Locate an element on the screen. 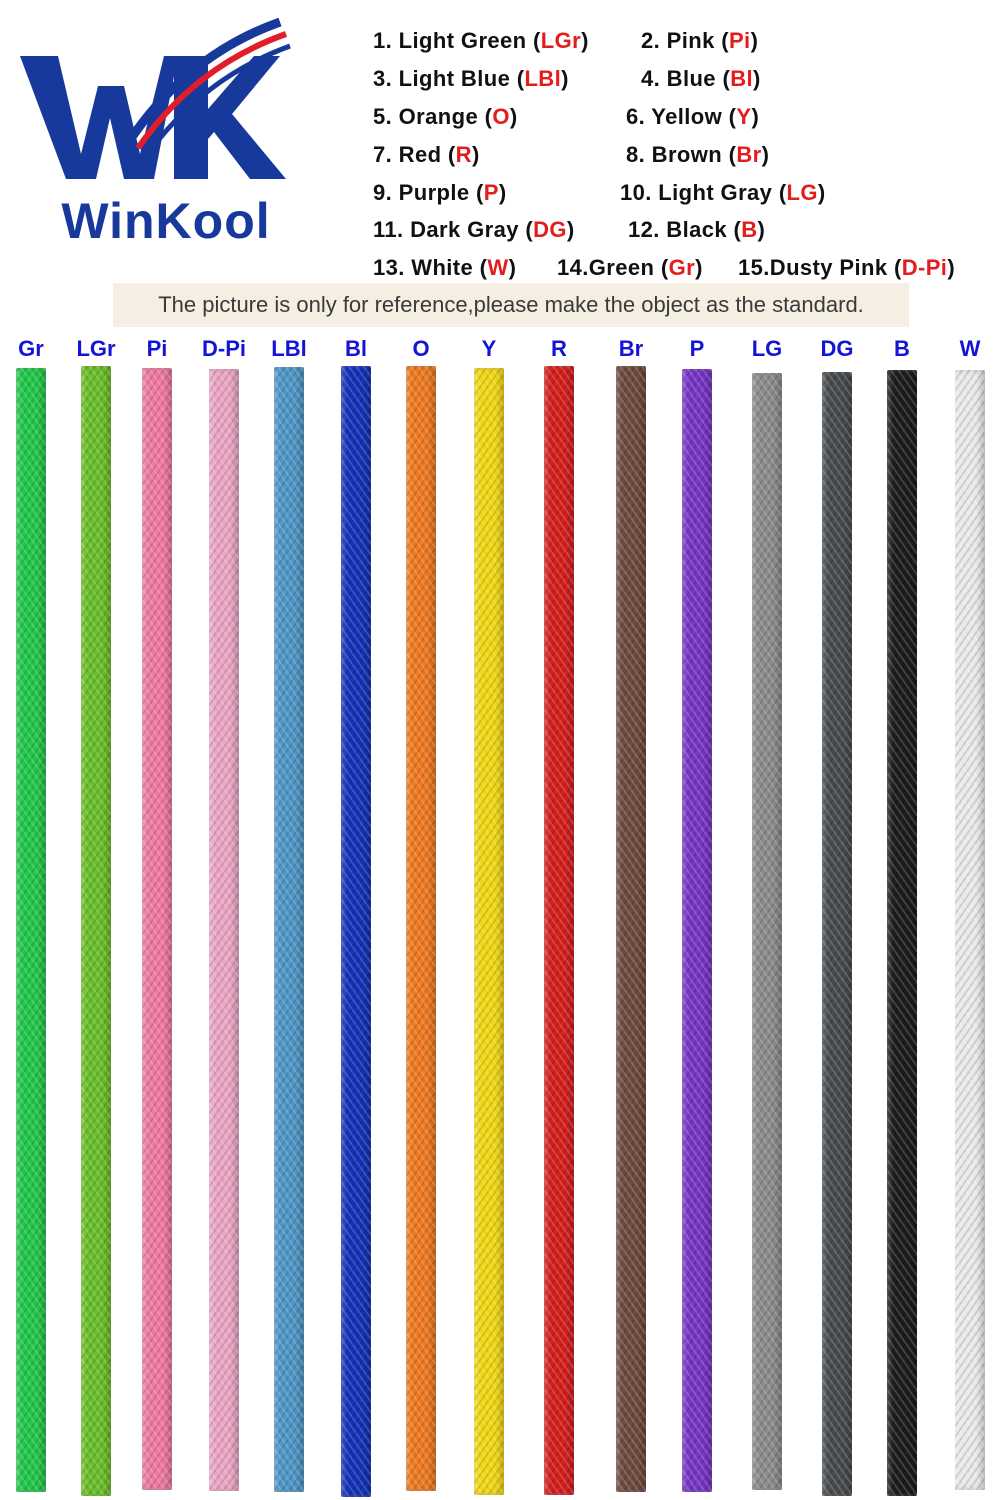 The width and height of the screenshot is (1000, 1500). legend-item: 8. Brown (Br) is located at coordinates (697, 155).